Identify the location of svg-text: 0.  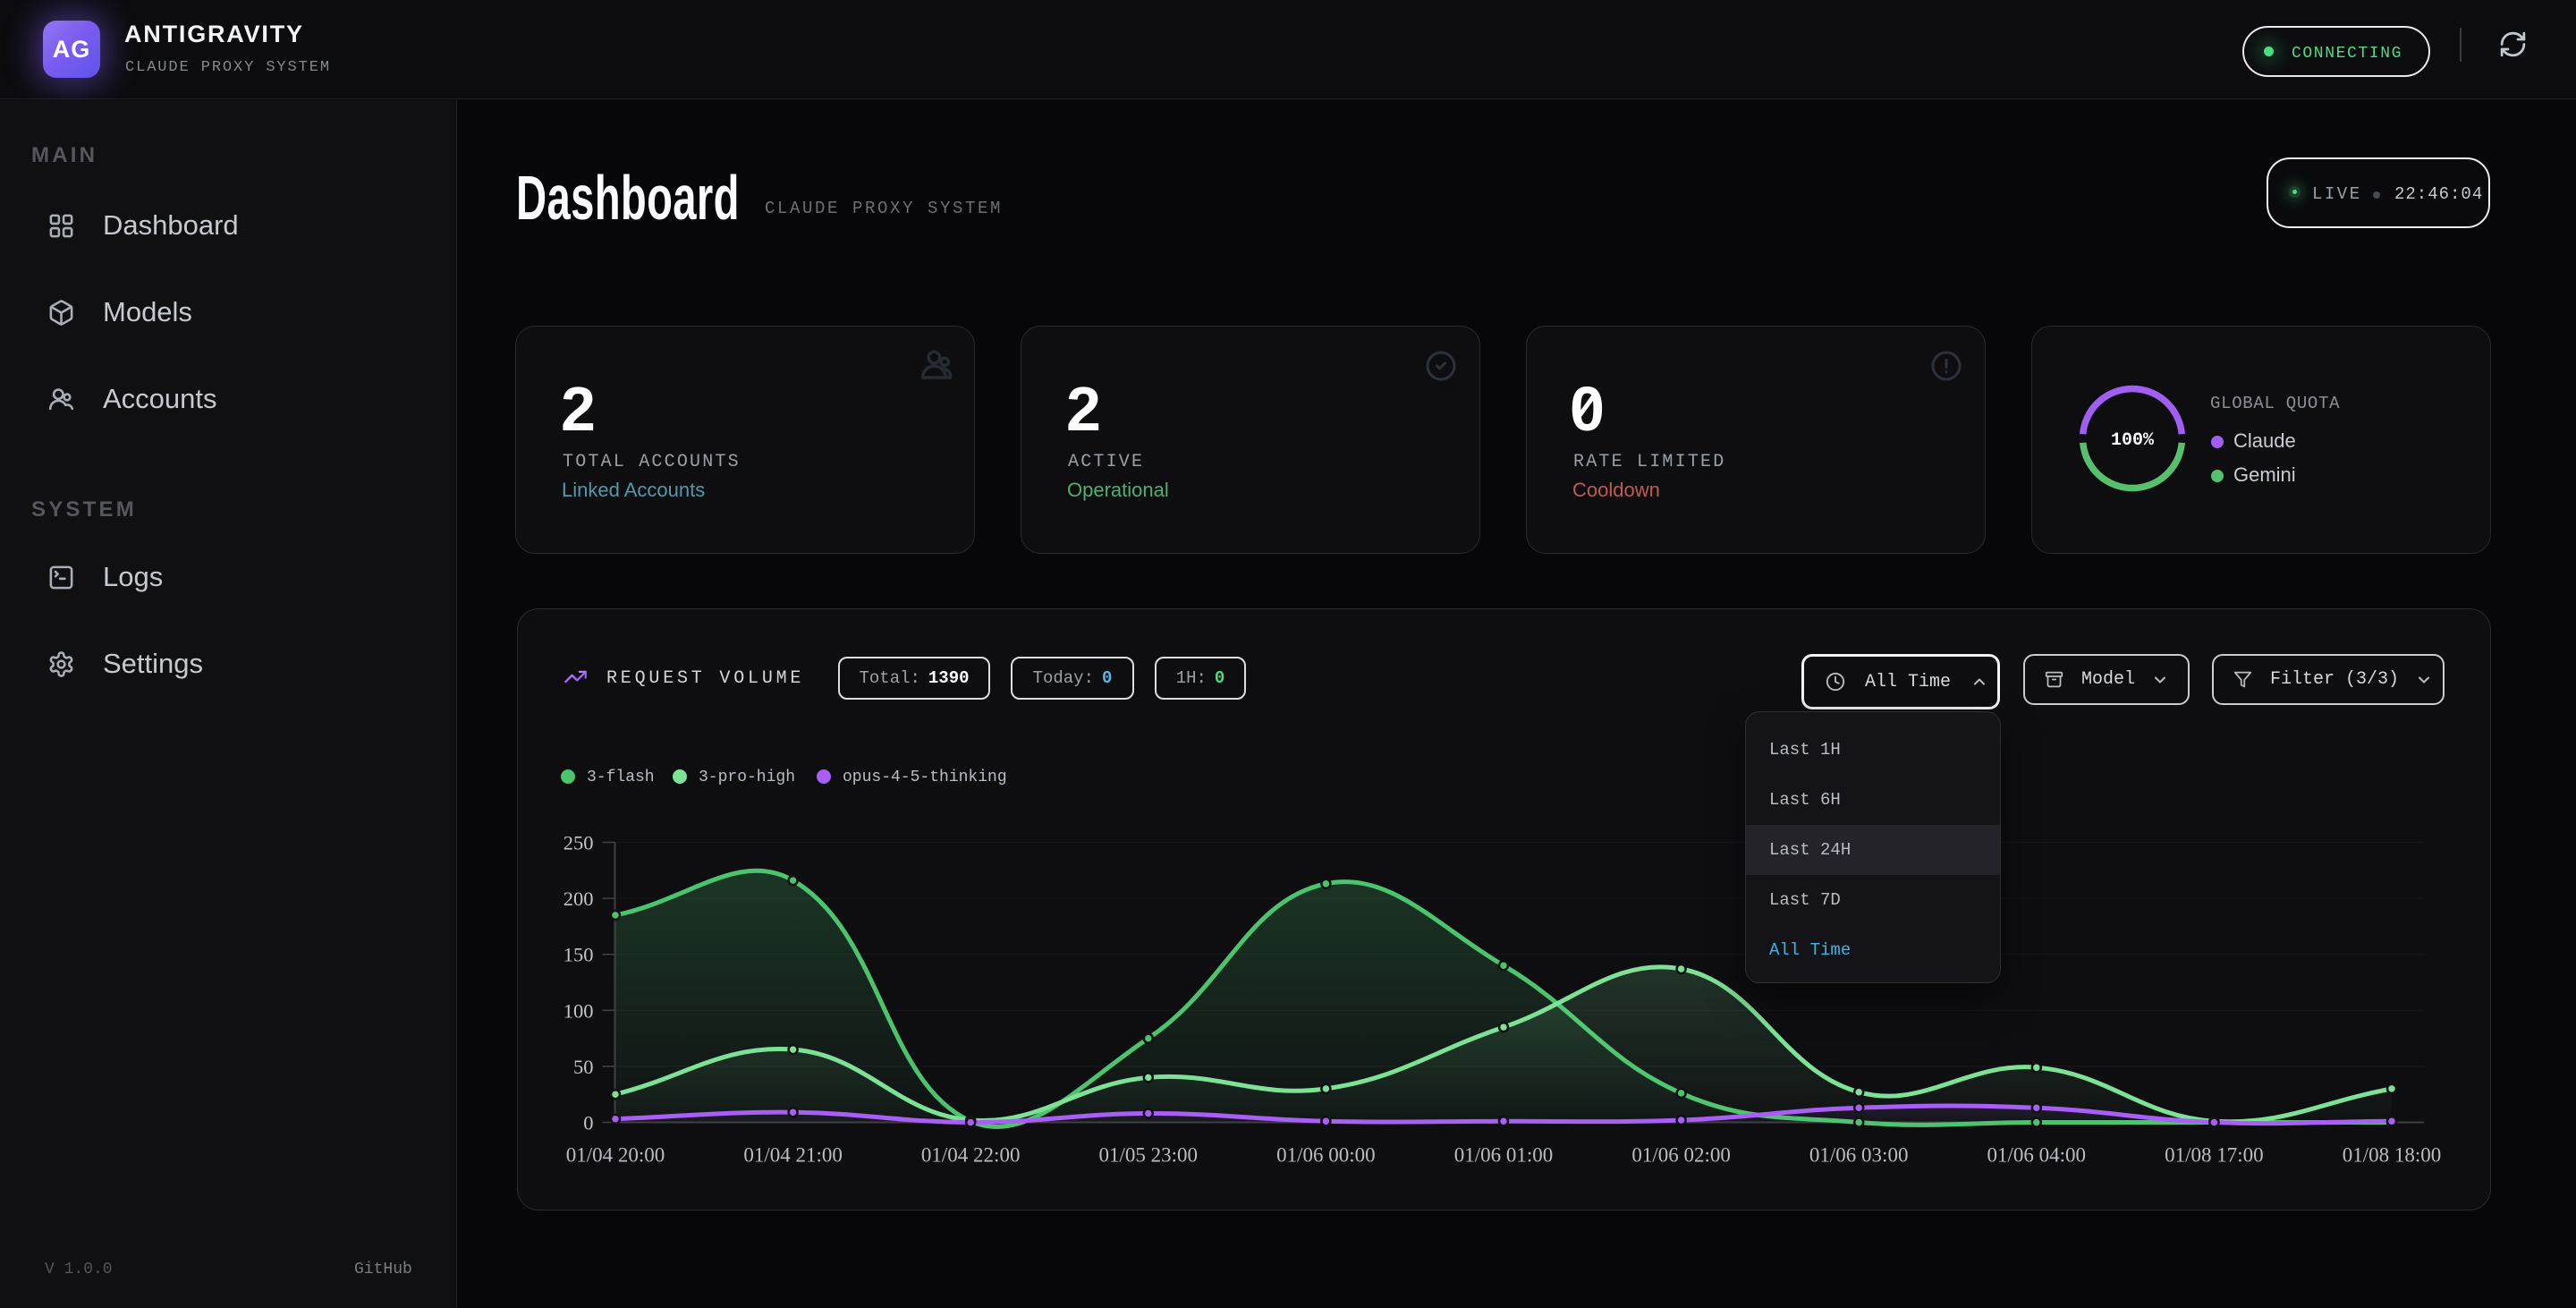
(588, 1123).